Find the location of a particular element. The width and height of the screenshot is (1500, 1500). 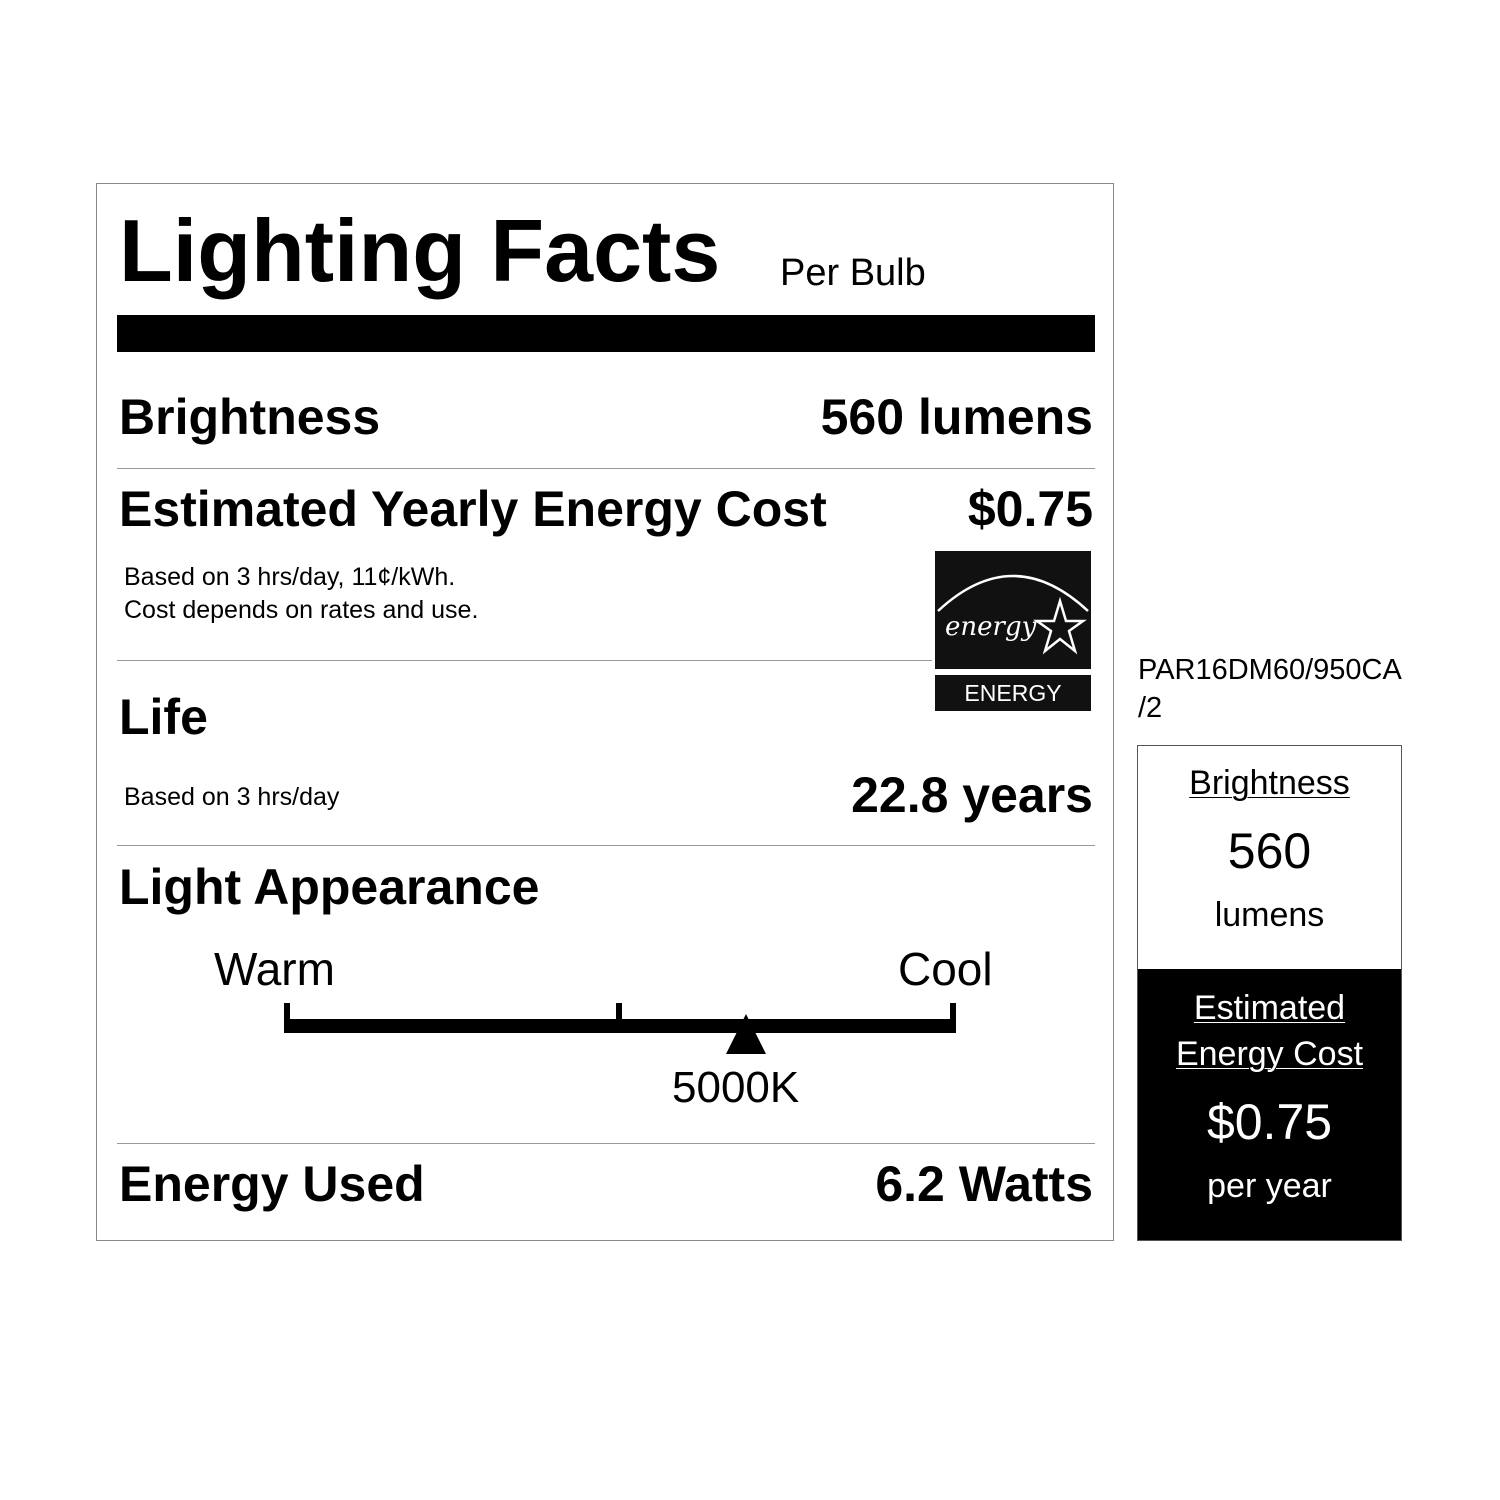

side-cost-box: Estimated Energy Cost $0.75 per year is located at coordinates (1269, 1104).